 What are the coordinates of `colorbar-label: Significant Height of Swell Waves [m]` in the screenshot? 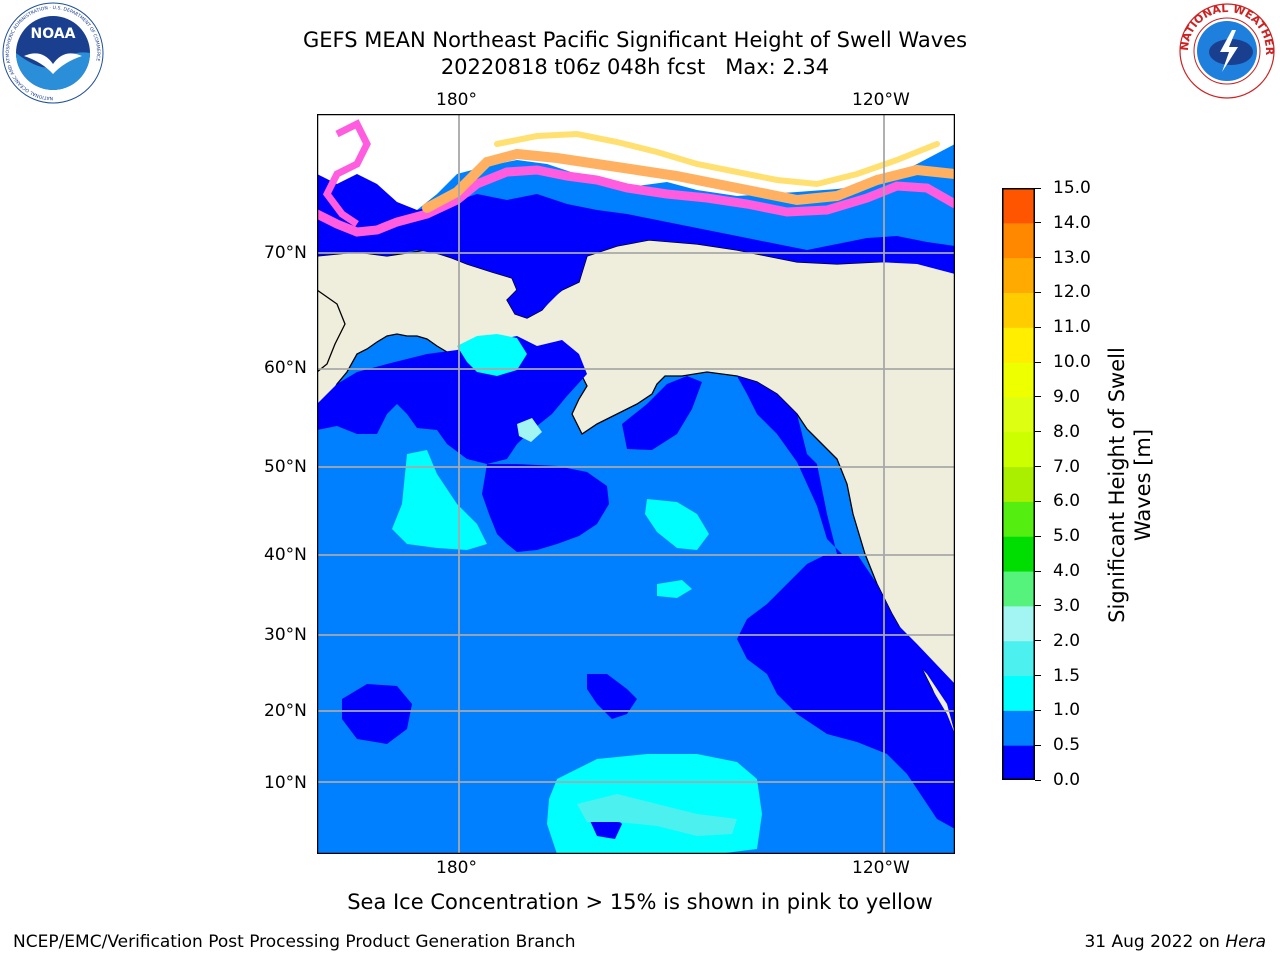 It's located at (1130, 485).